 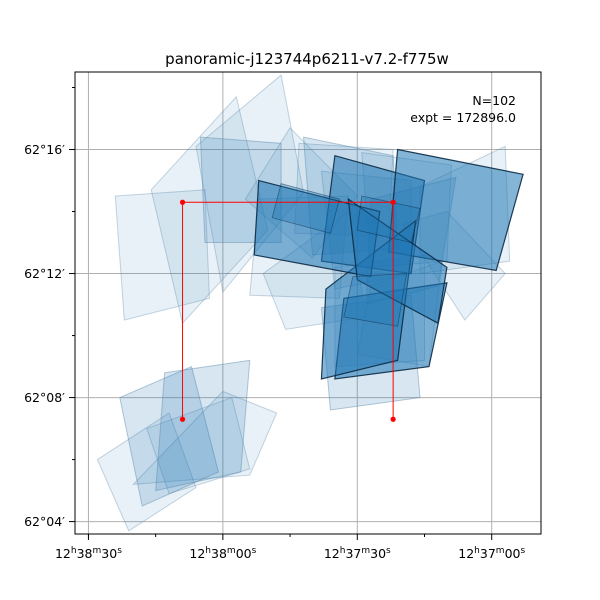 I want to click on footprints-strong, so click(x=346, y=255).